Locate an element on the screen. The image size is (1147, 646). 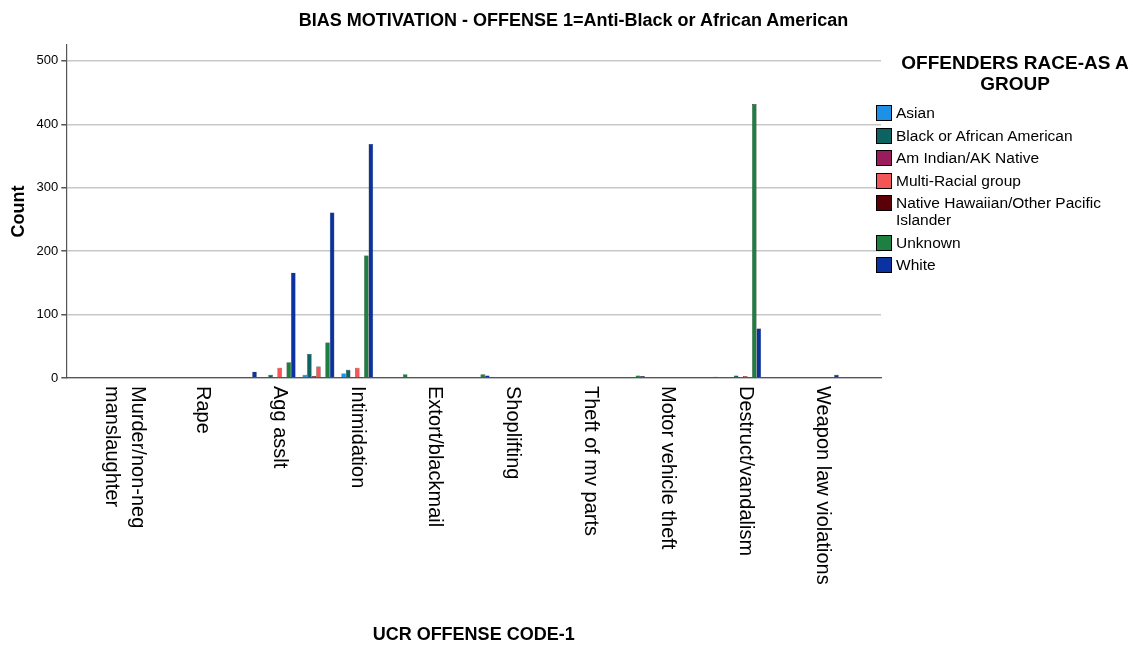
x-tick-label: Shoplifting is located at coordinates (513, 433).